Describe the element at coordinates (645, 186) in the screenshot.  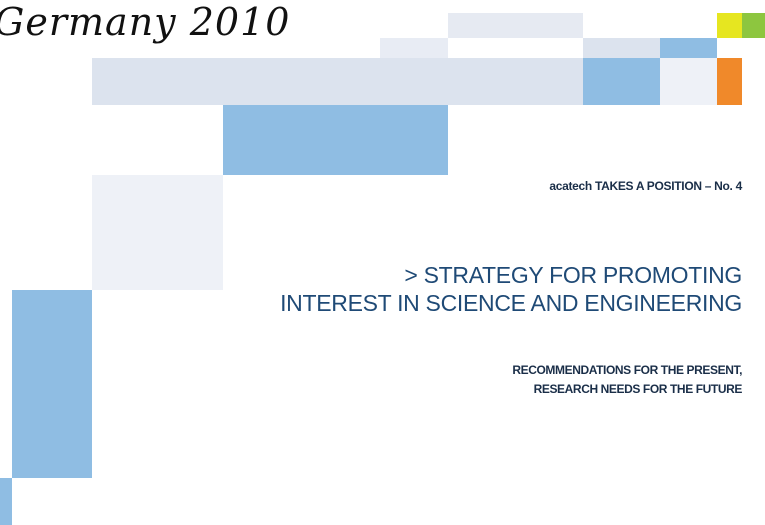
I see `series-label: acatech TAKES A POSITION – No. 4` at that location.